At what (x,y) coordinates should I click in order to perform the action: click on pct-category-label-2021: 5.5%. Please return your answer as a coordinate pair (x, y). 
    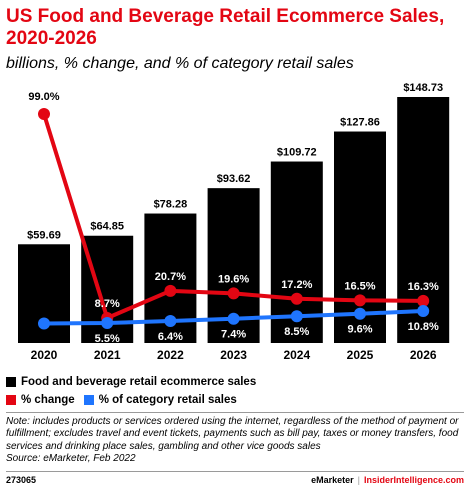
    Looking at the image, I should click on (107, 339).